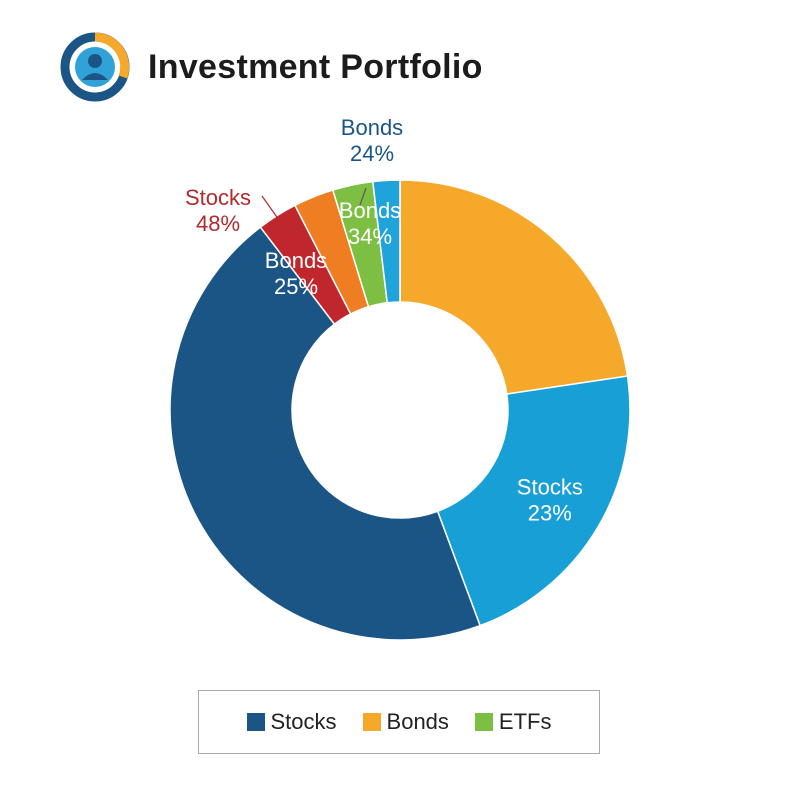 The height and width of the screenshot is (800, 800). Describe the element at coordinates (550, 512) in the screenshot. I see `slice-label-value-1: 23%` at that location.